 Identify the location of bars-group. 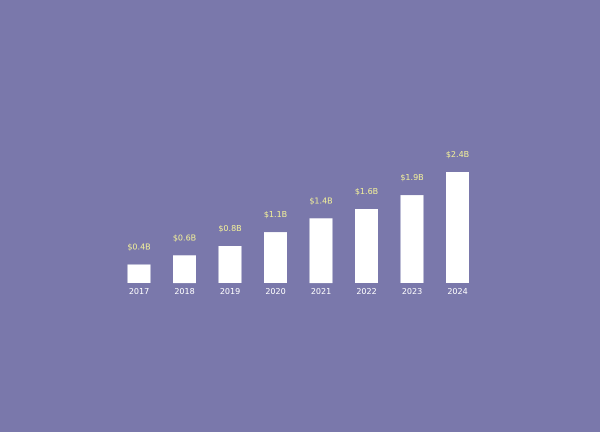
(298, 228).